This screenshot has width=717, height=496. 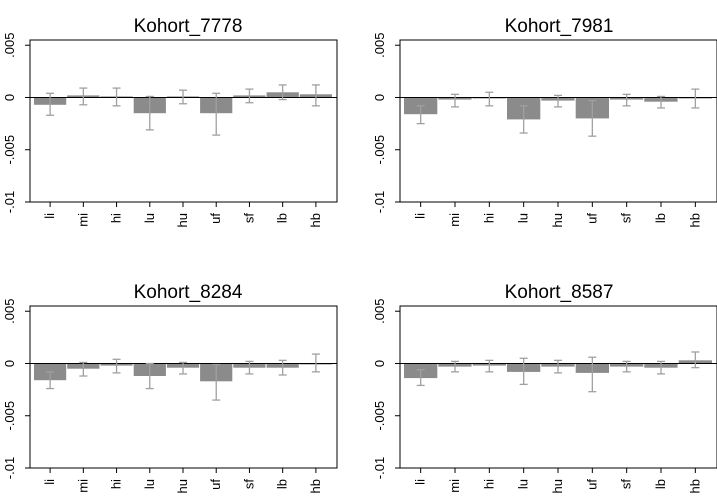 What do you see at coordinates (559, 26) in the screenshot?
I see `panel-title: Kohort_7981` at bounding box center [559, 26].